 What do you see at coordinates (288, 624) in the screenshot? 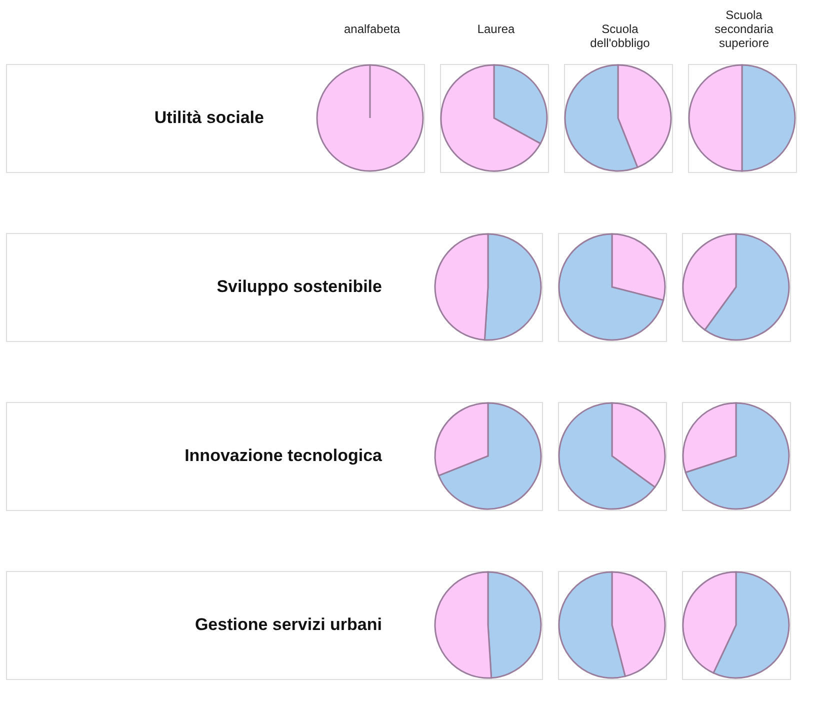
I see `text: Gestione servizi urbani` at bounding box center [288, 624].